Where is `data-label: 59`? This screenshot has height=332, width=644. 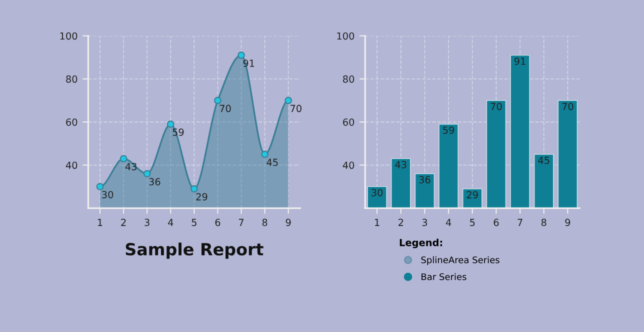 data-label: 59 is located at coordinates (448, 130).